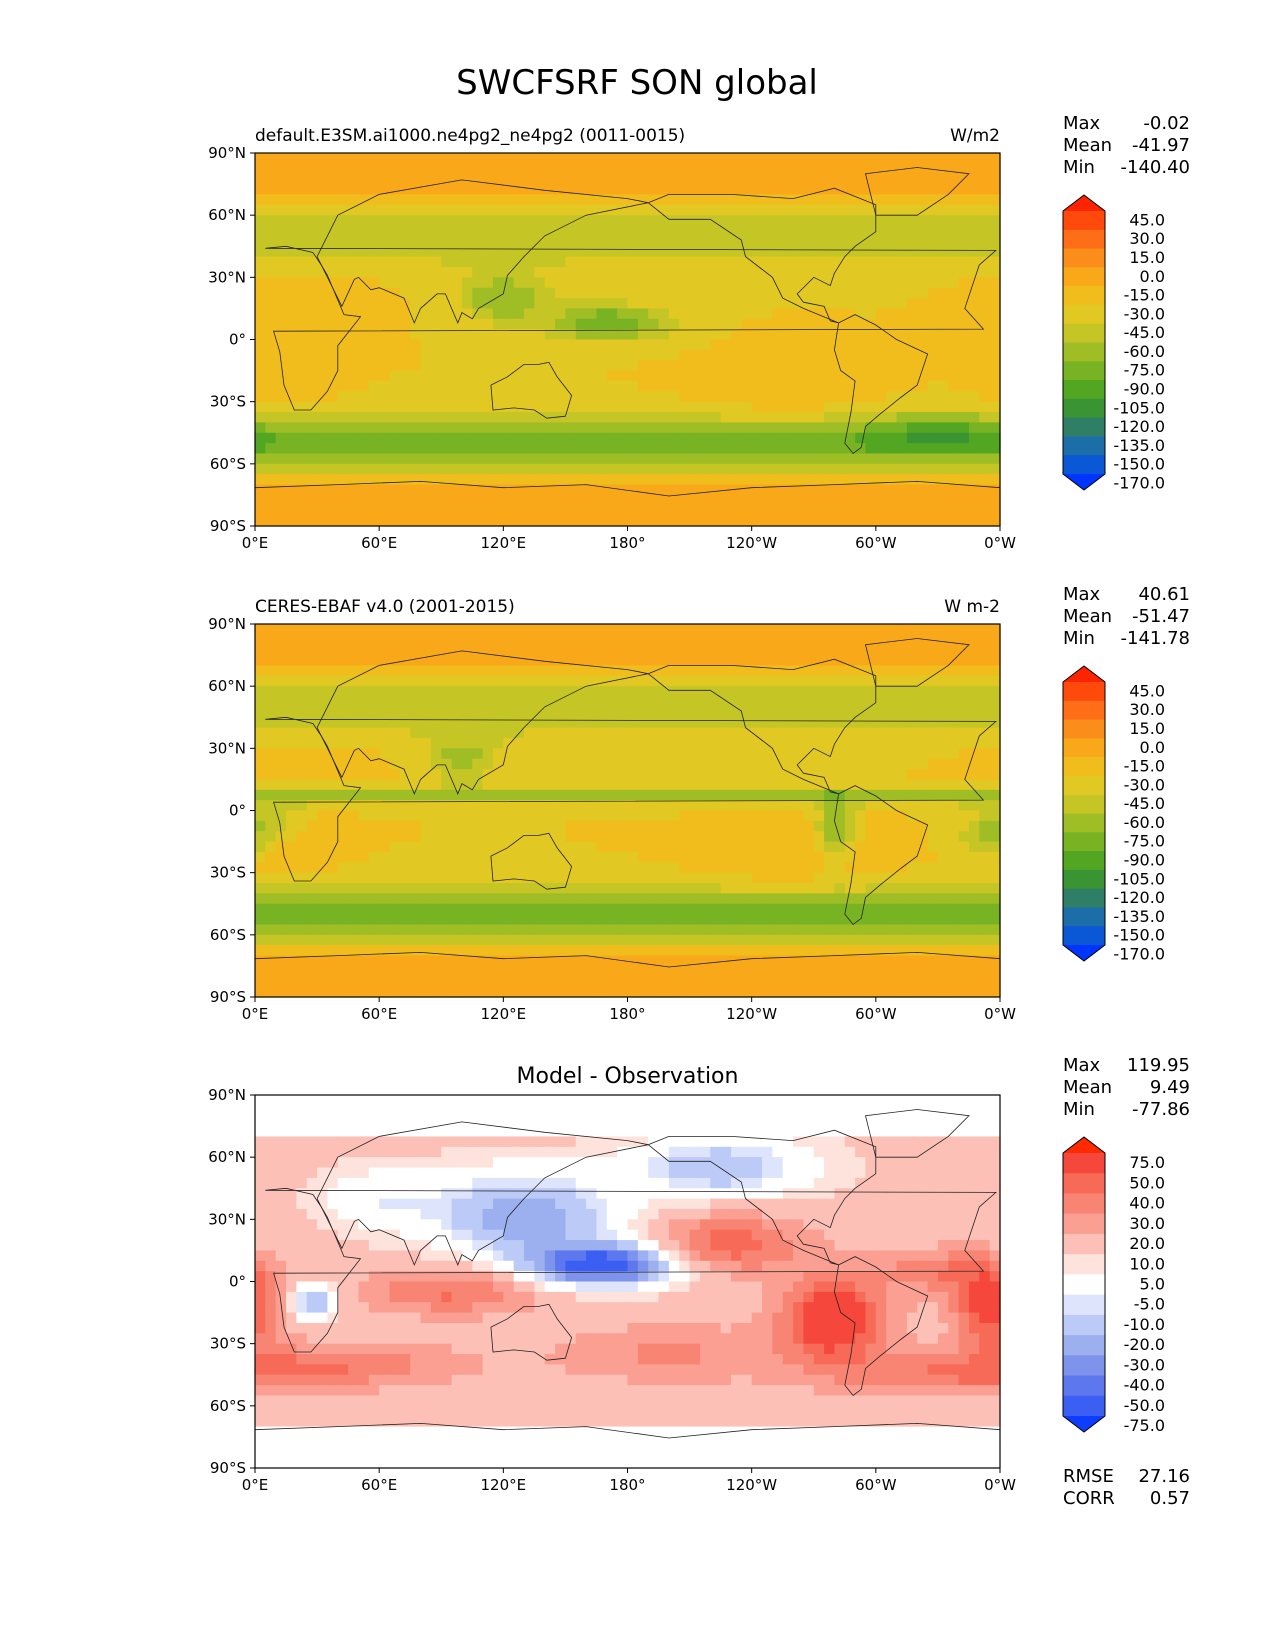  Describe the element at coordinates (637, 83) in the screenshot. I see `figure-title: SWCFSRF SON global` at that location.